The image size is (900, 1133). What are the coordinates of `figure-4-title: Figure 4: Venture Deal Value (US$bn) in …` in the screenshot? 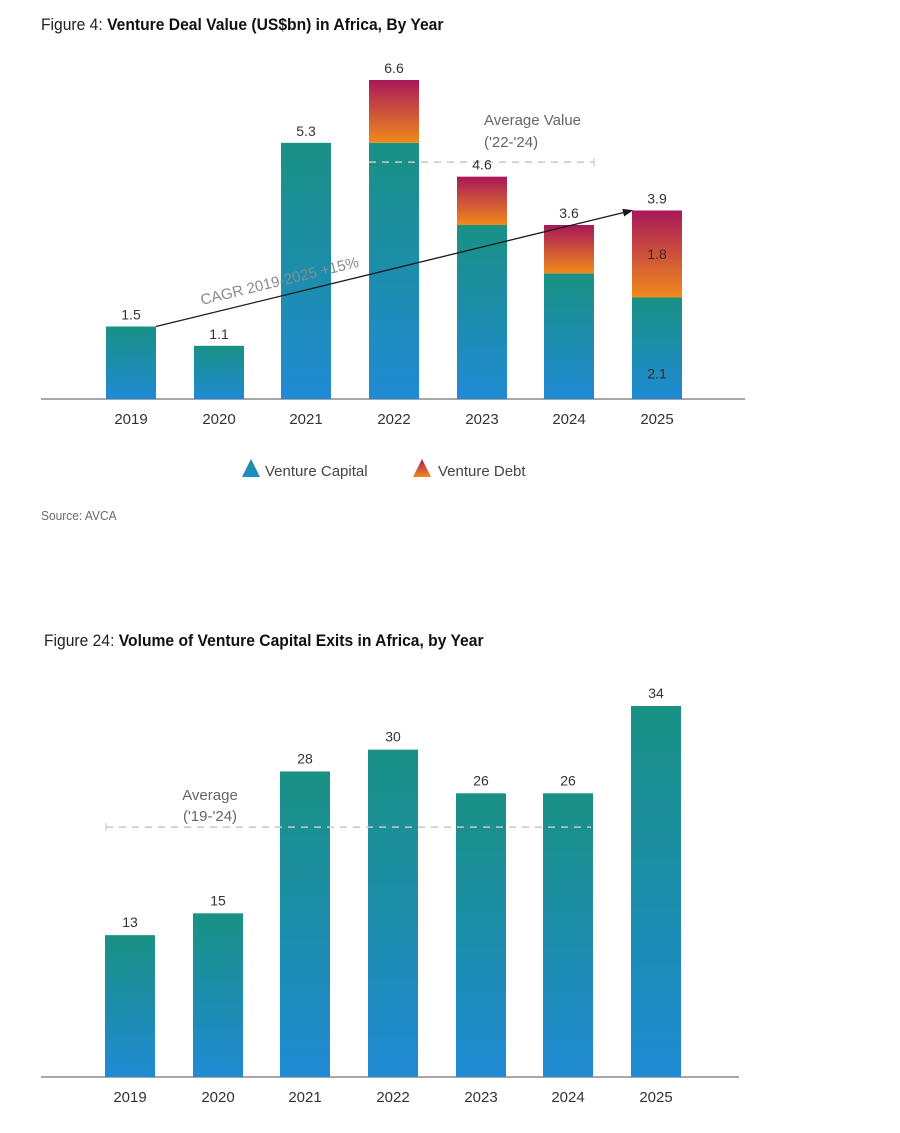 It's located at (242, 25).